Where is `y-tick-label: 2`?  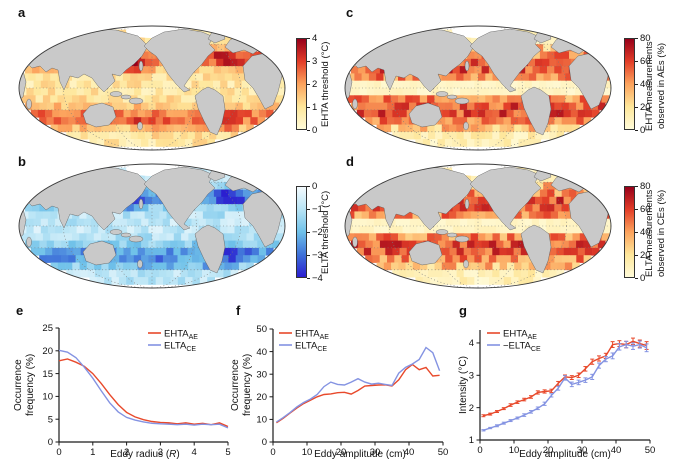 y-tick-label: 2 is located at coordinates (471, 408).